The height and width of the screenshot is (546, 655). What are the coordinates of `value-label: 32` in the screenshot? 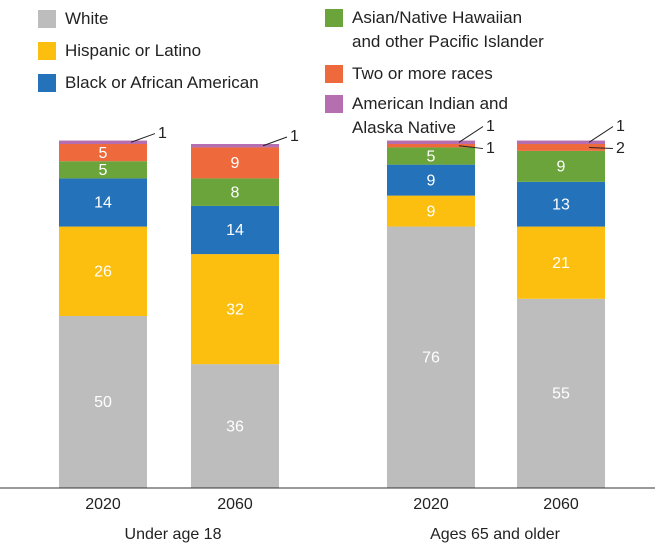 It's located at (235, 309).